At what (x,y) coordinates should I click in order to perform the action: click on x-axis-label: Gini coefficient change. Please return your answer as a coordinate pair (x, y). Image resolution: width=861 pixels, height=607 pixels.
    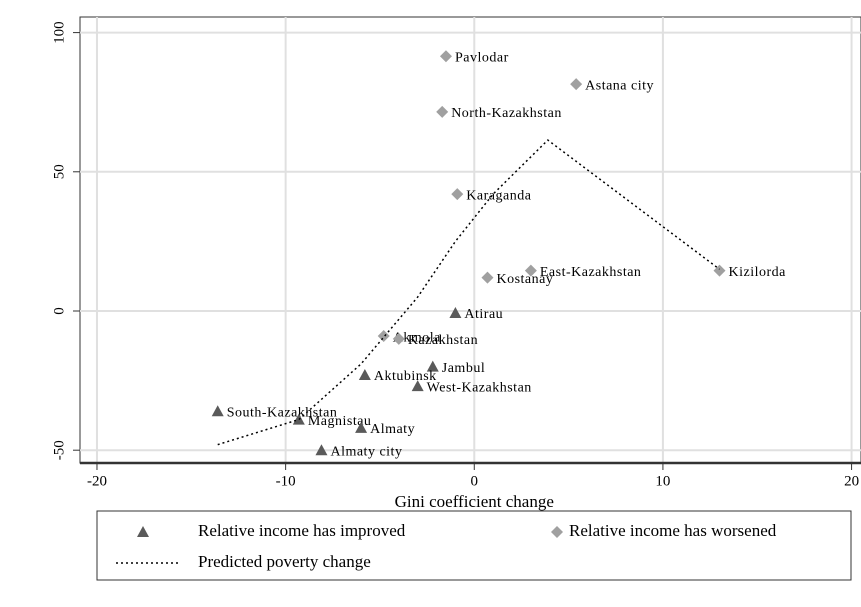
    Looking at the image, I should click on (474, 501).